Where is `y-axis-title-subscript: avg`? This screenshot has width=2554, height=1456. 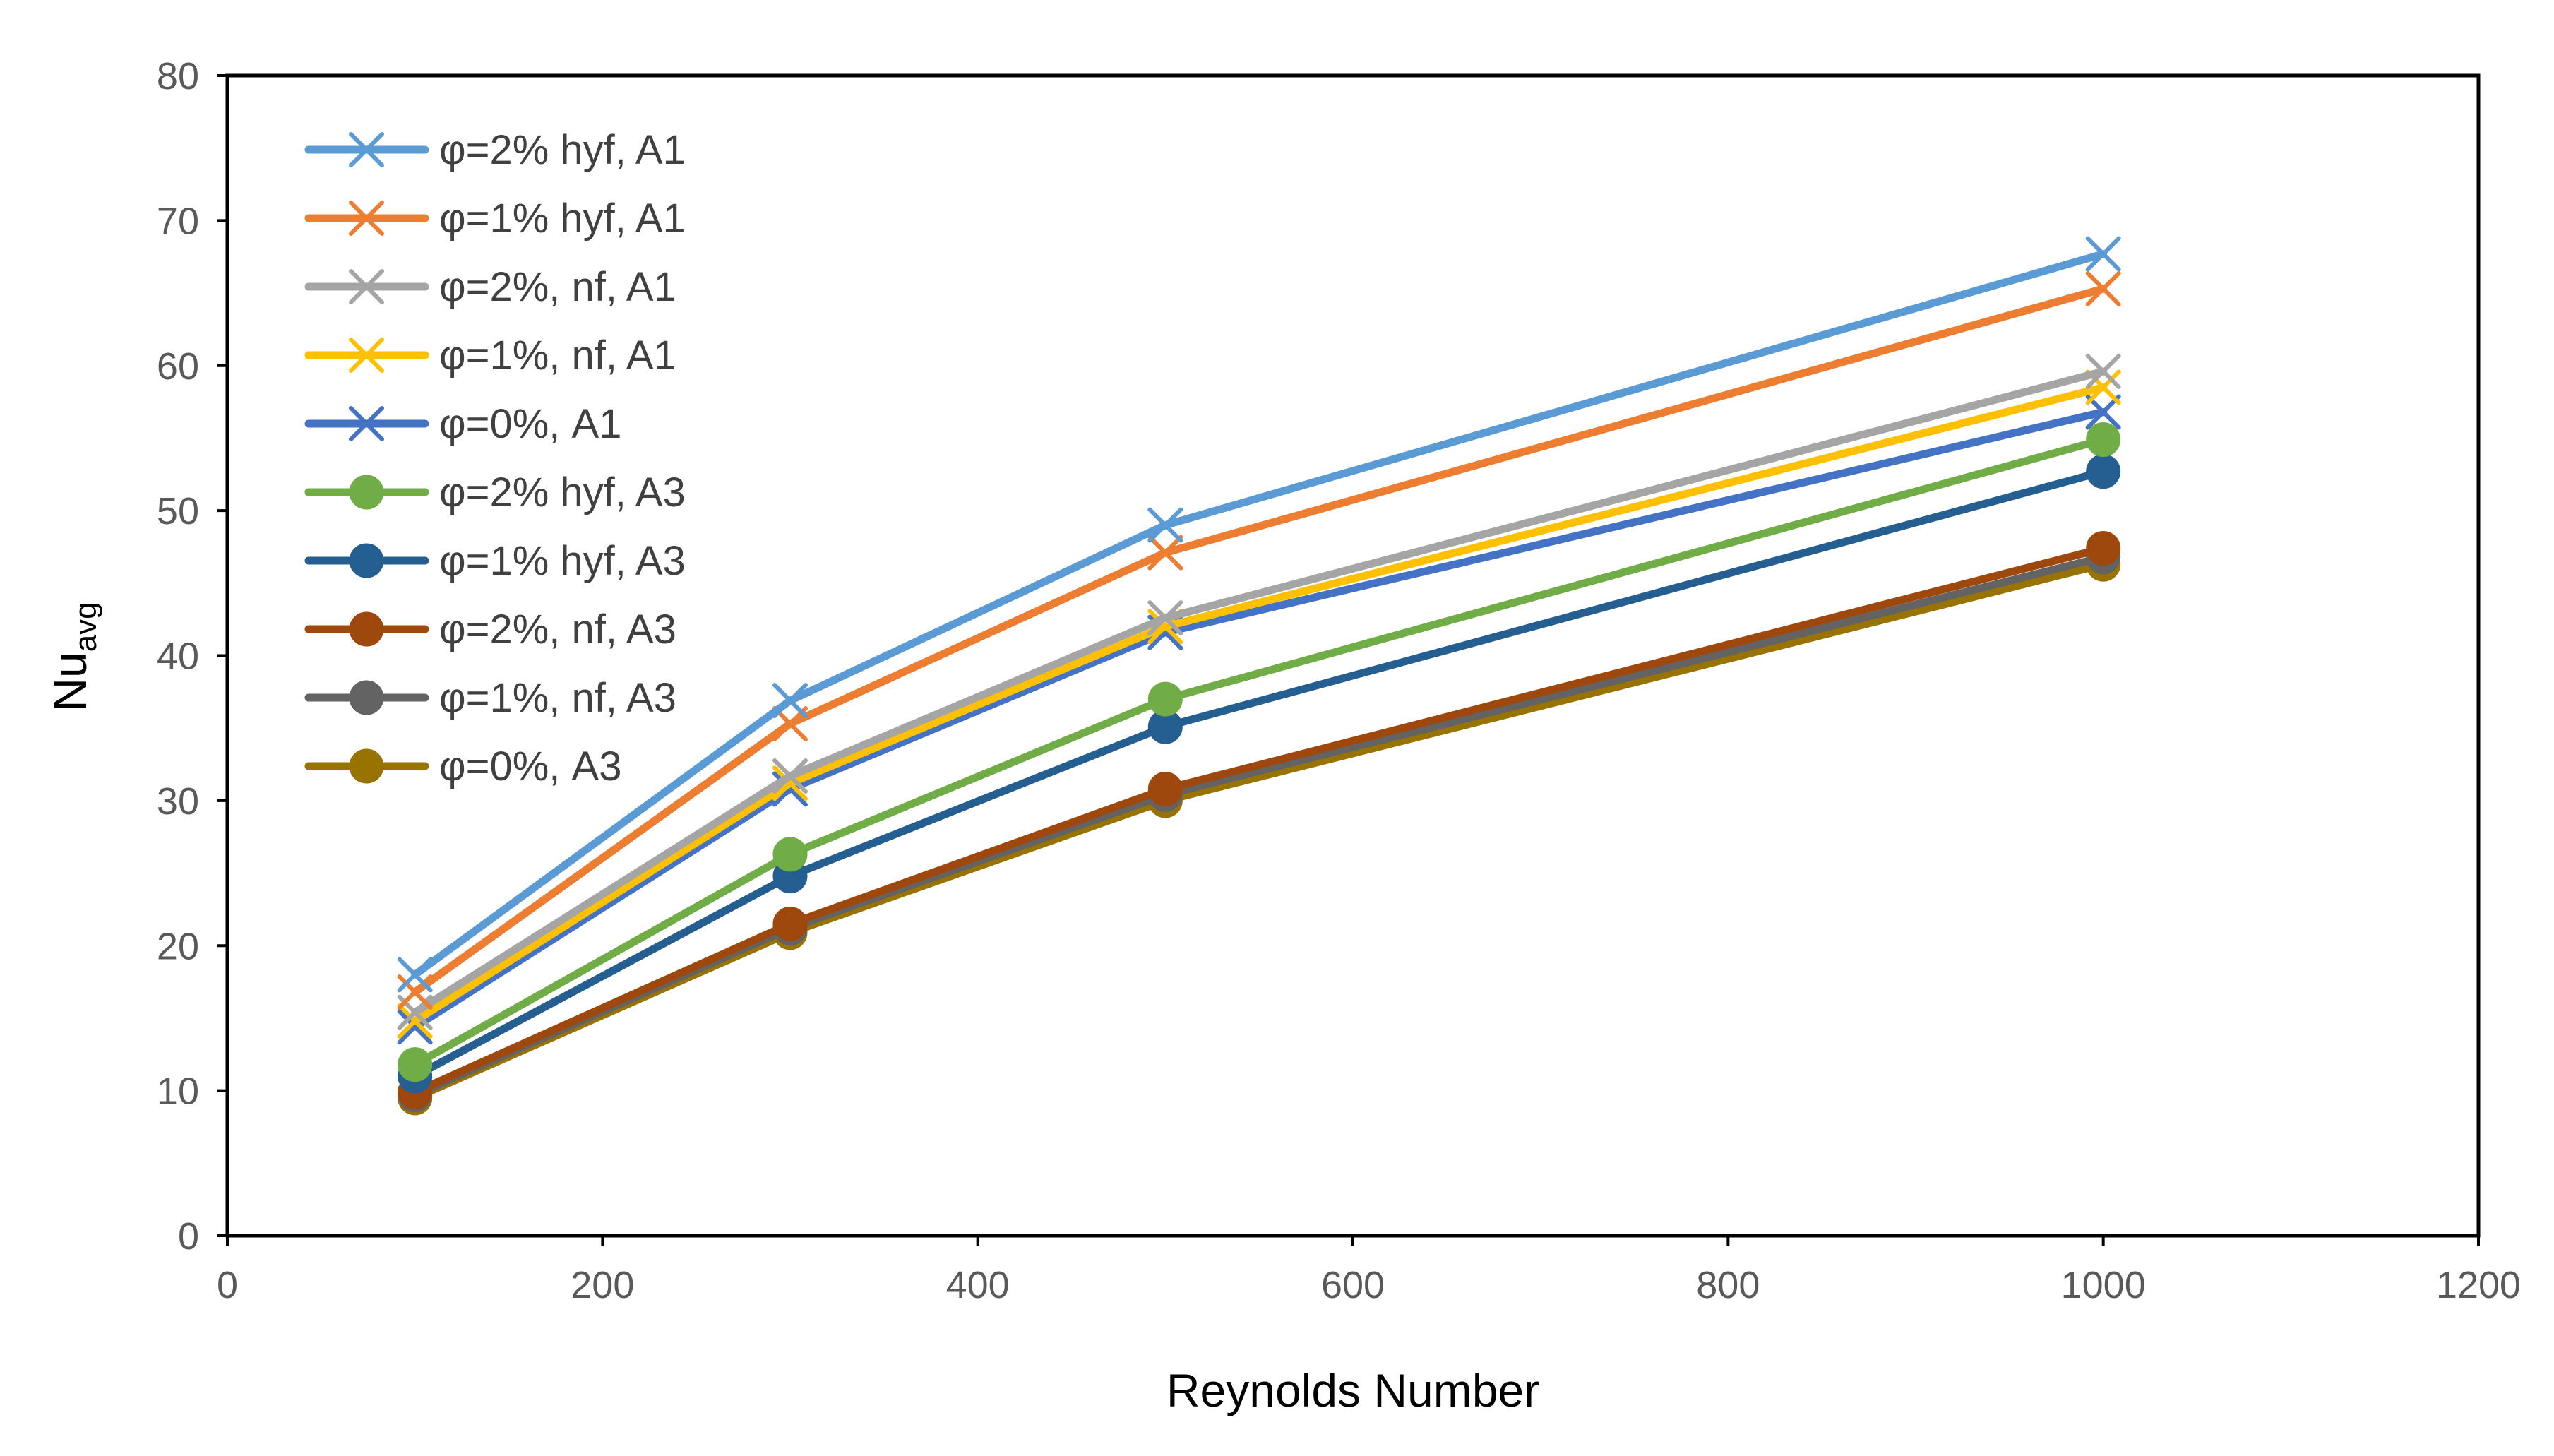 y-axis-title-subscript: avg is located at coordinates (85, 627).